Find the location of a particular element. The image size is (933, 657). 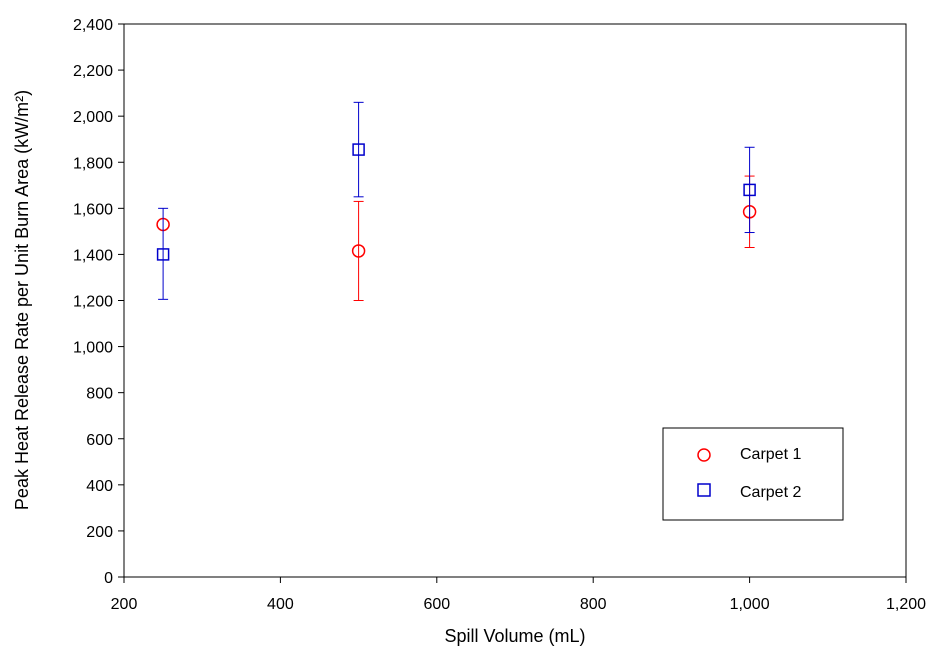

x-tick-label: 1,000 is located at coordinates (750, 604).